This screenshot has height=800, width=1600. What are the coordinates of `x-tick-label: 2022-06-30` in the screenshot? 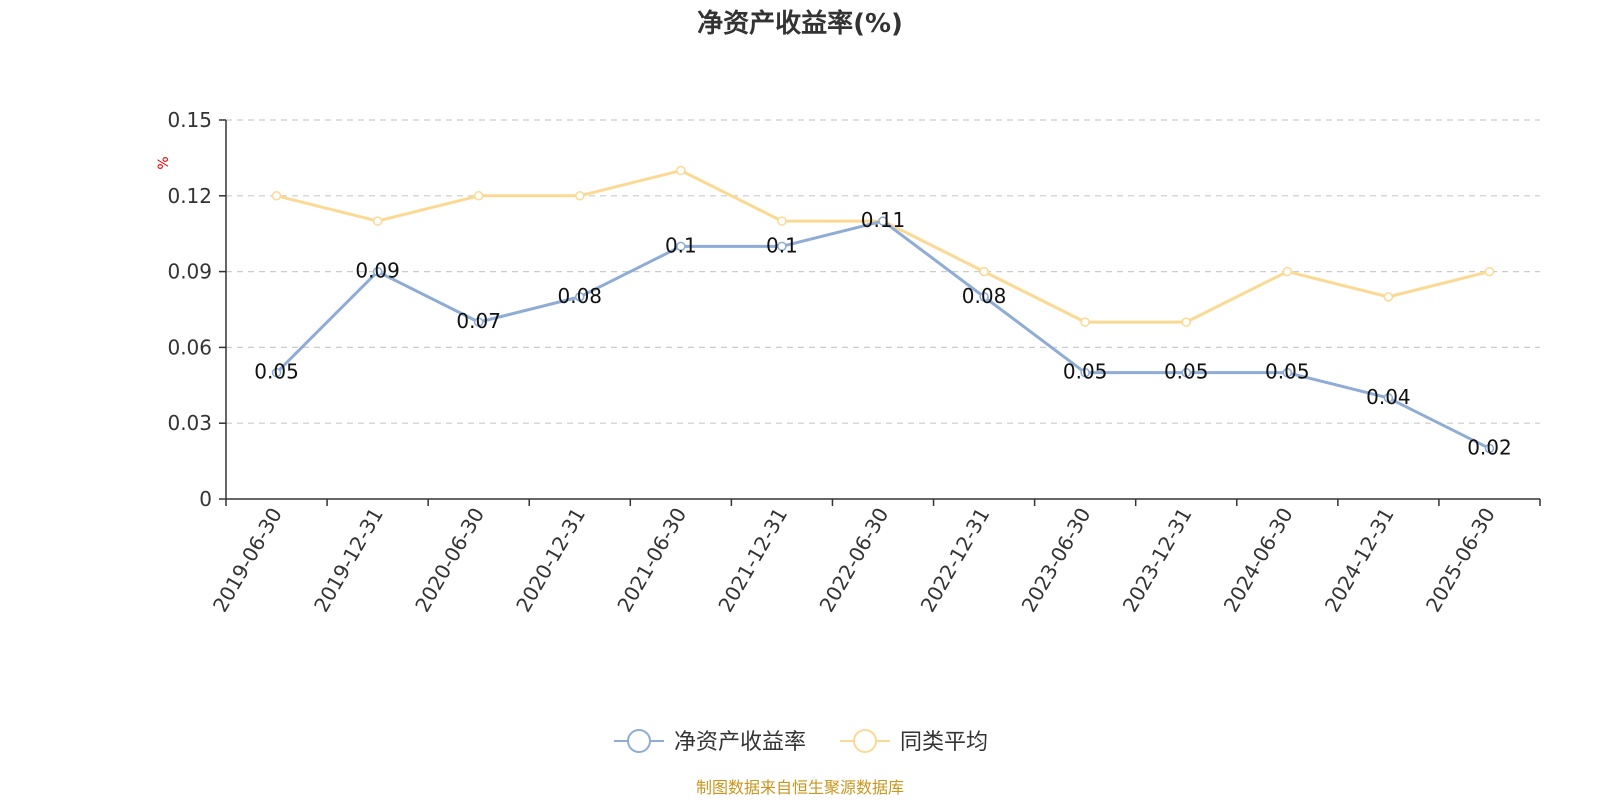 It's located at (853, 560).